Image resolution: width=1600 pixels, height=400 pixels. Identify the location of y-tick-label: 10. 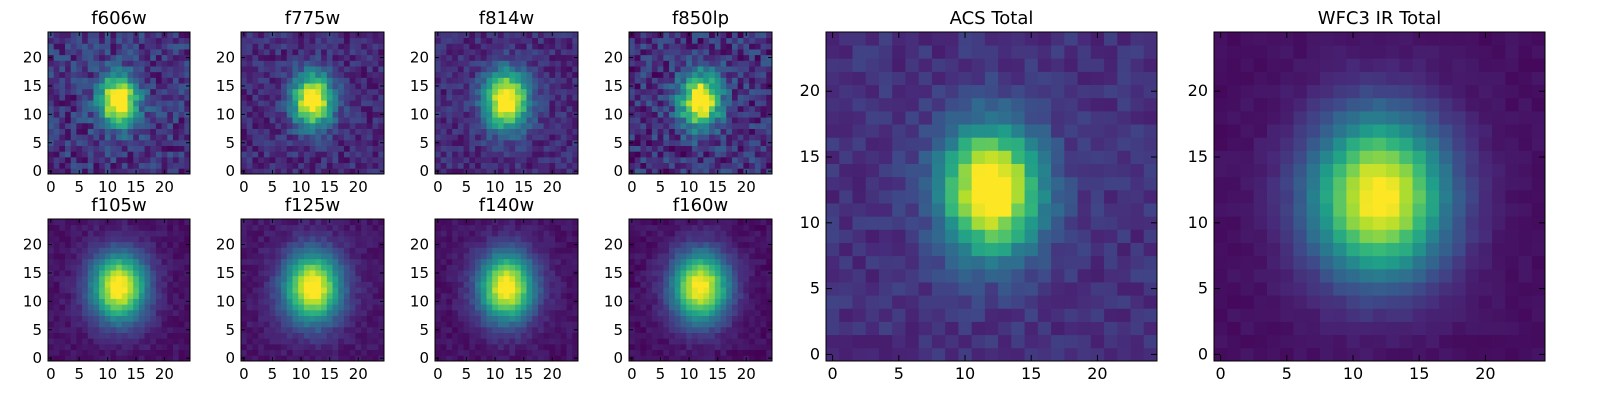
(32, 301).